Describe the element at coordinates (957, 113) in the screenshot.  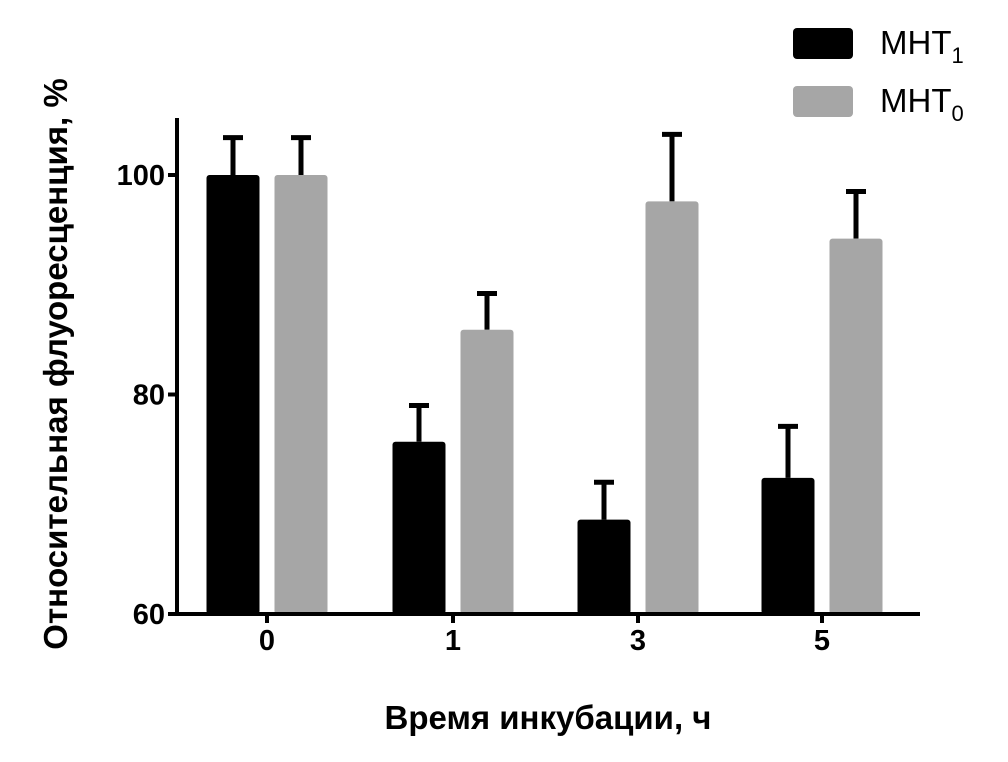
I see `legend-subscript-series-2: 0` at that location.